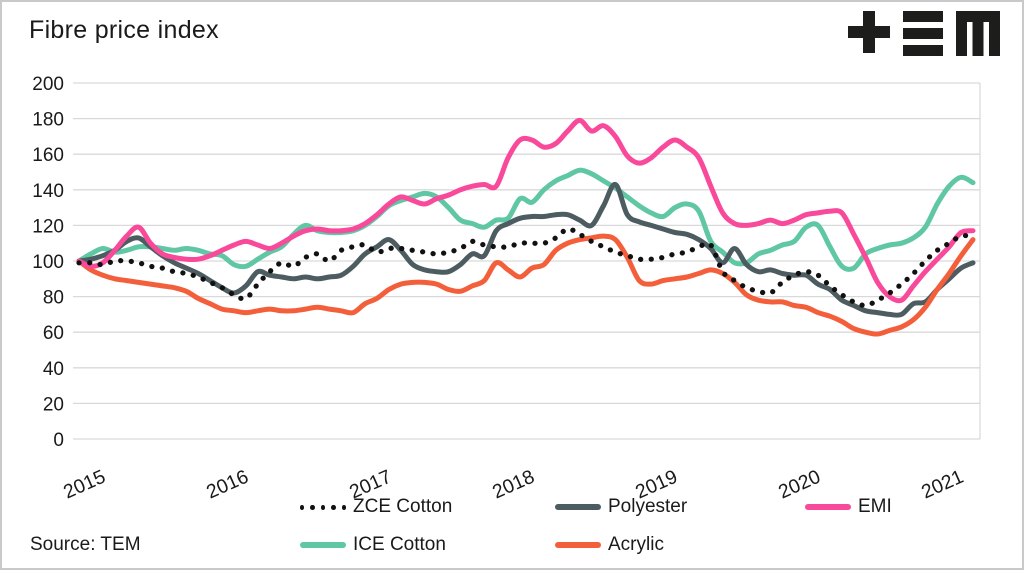 This screenshot has width=1024, height=570. I want to click on legend-item-emi: EMI, so click(848, 507).